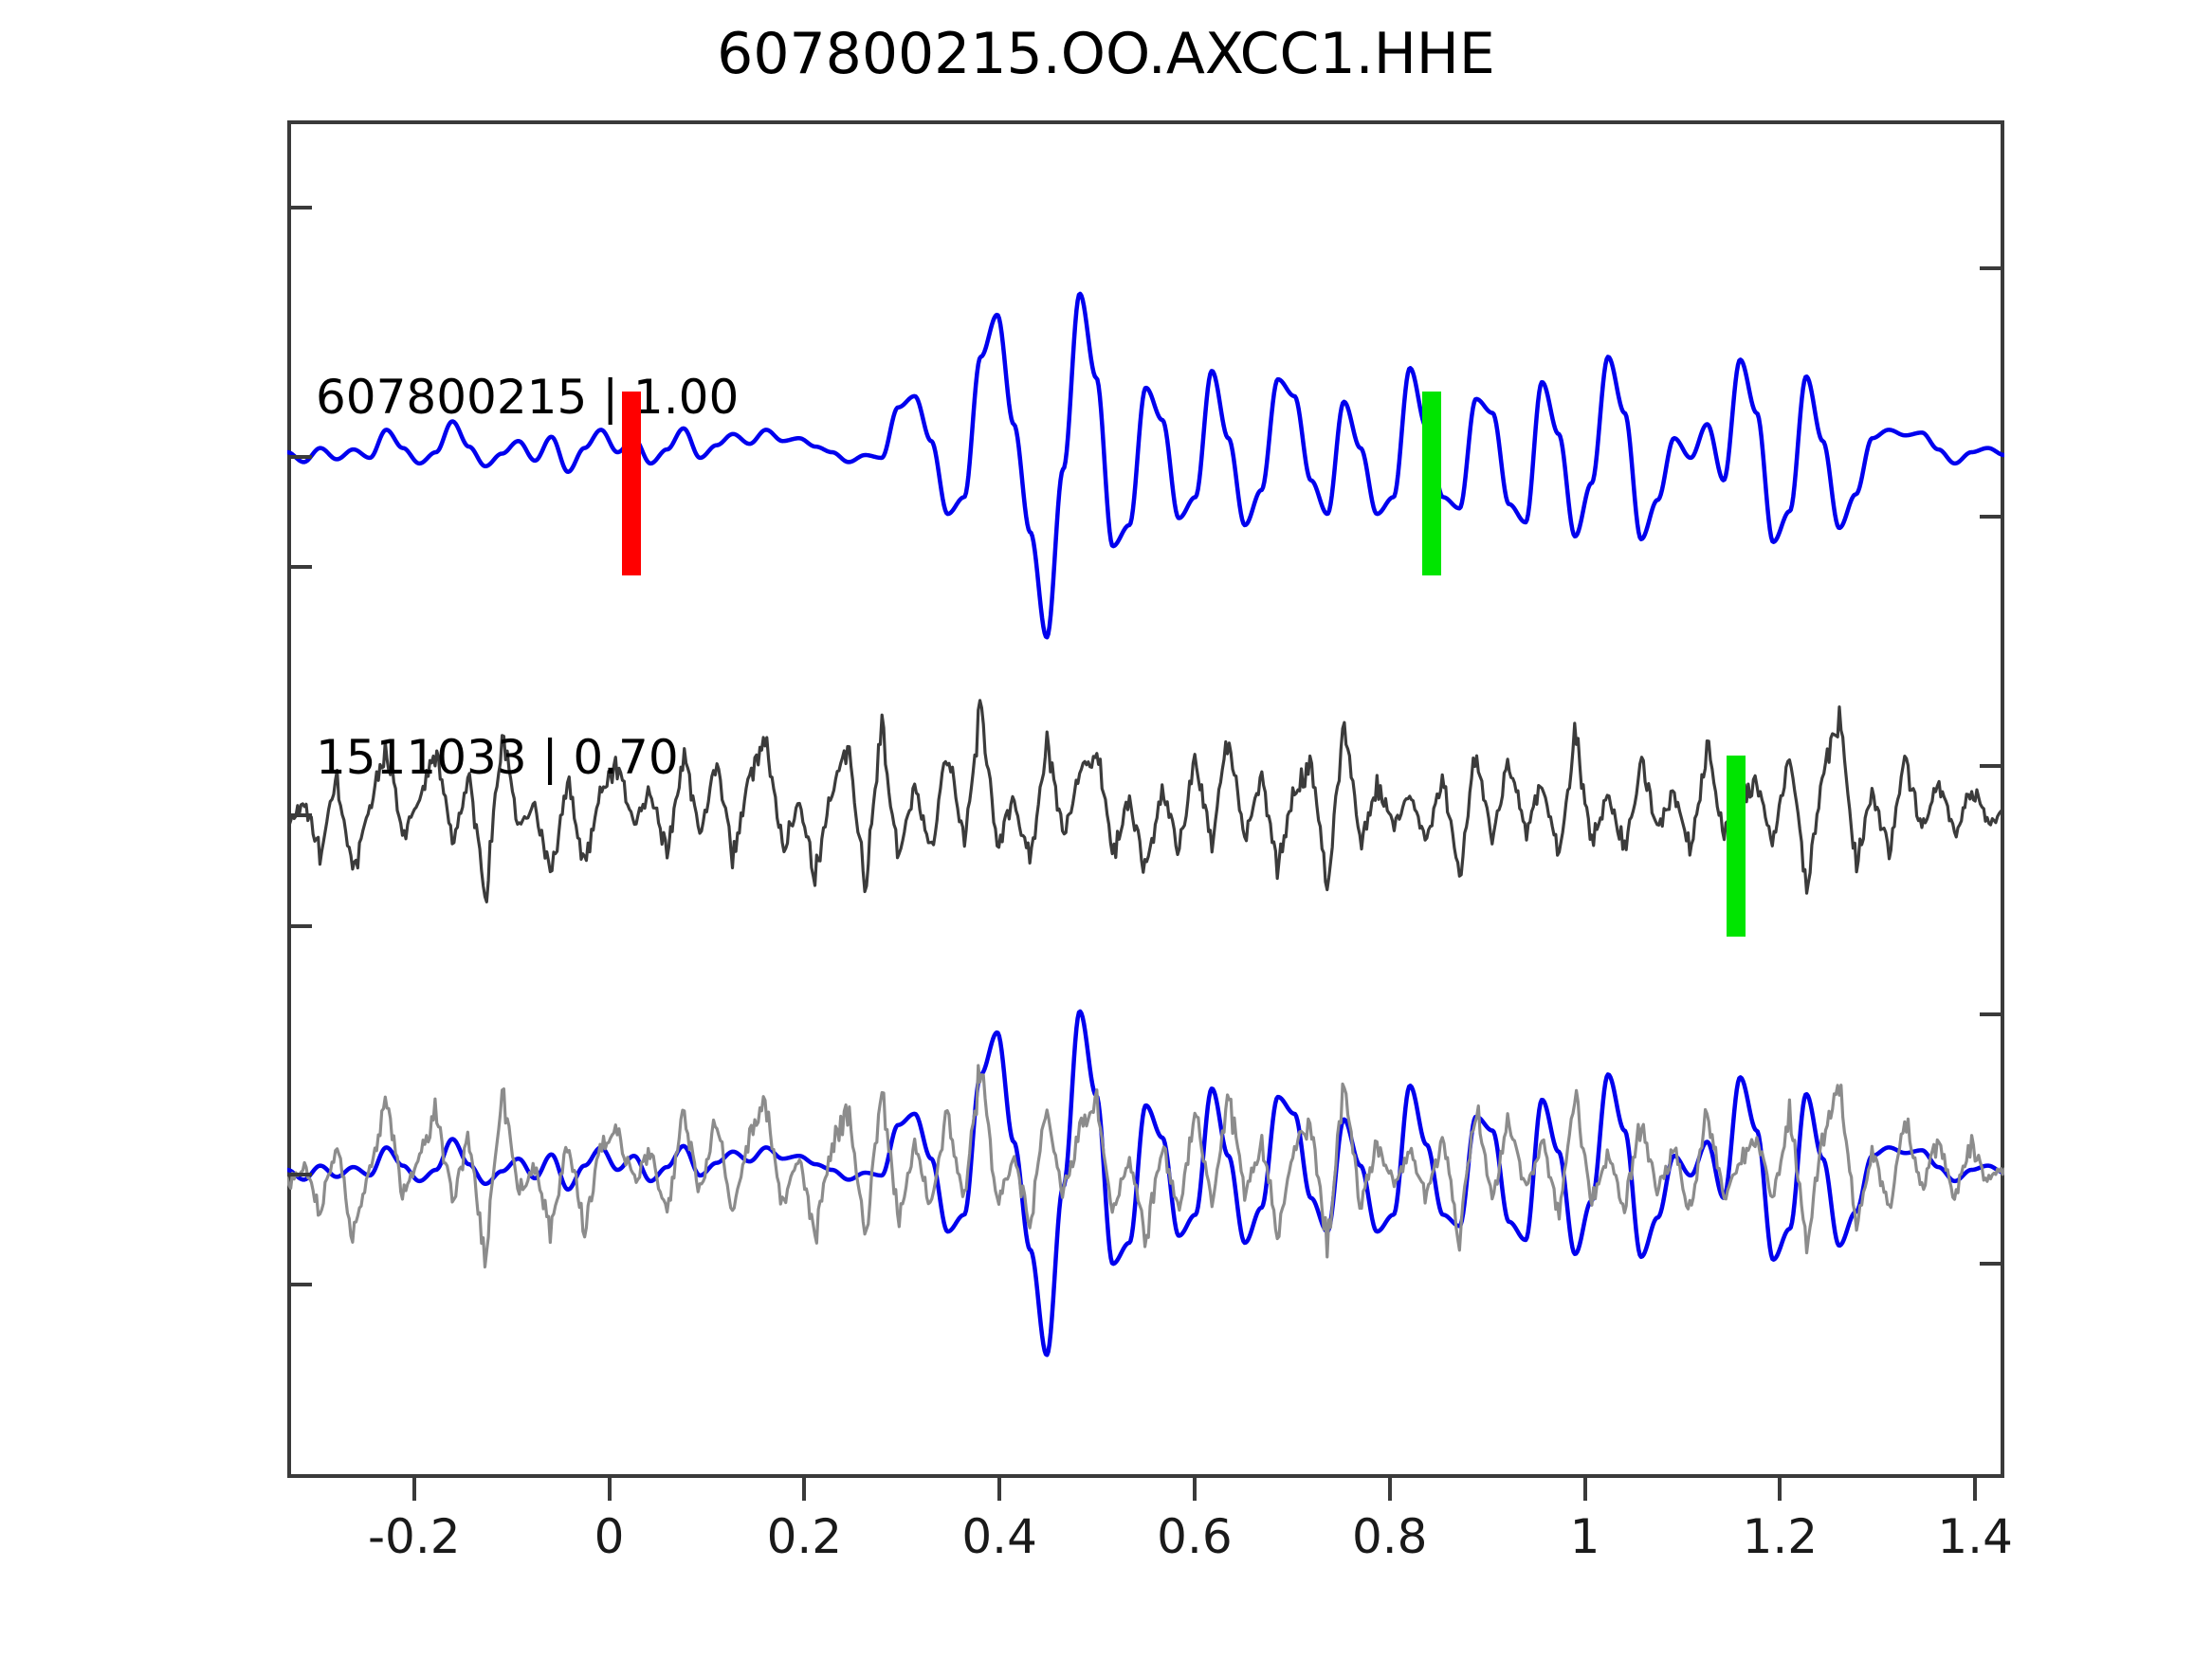 The height and width of the screenshot is (1659, 2212). Describe the element at coordinates (1389, 1536) in the screenshot. I see `x-tick-label-5: 0.8` at that location.